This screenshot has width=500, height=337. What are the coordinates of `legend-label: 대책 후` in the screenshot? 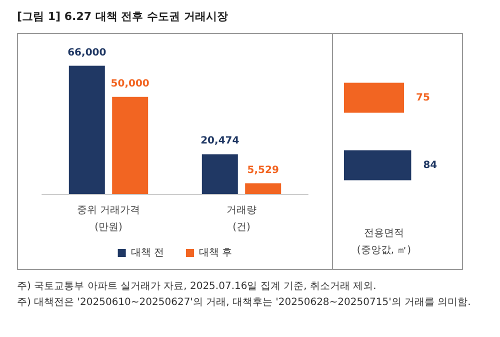 It's located at (215, 253).